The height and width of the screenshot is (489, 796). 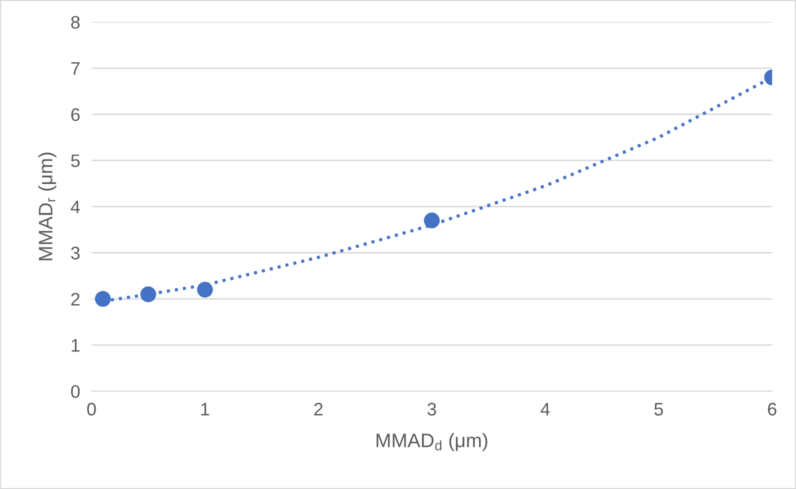 What do you see at coordinates (75, 207) in the screenshot?
I see `y-tick-label: 4` at bounding box center [75, 207].